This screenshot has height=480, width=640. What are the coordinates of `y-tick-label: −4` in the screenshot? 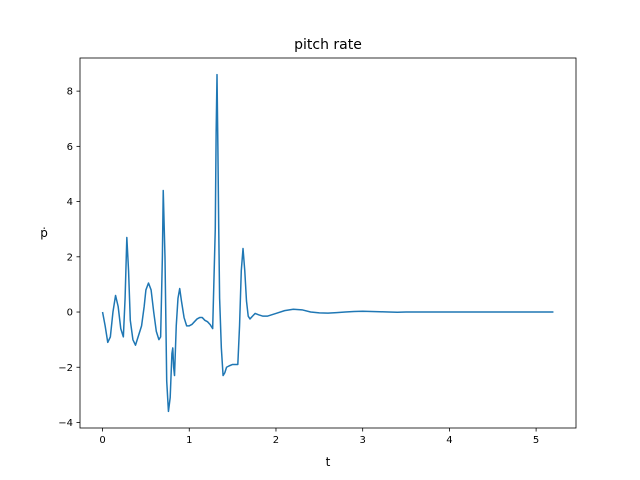 It's located at (65, 423).